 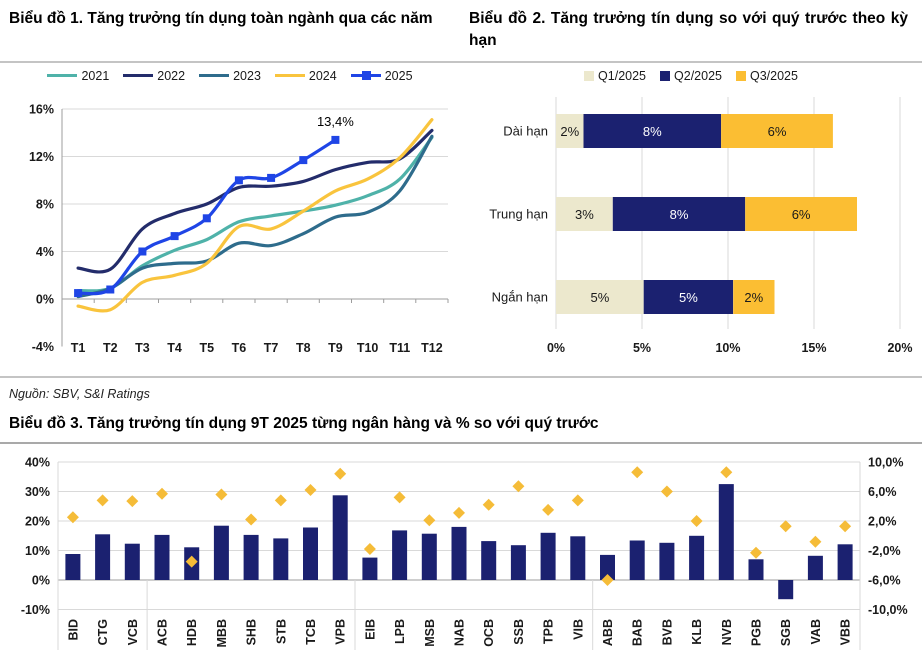 I want to click on segment-value-label: 3%, so click(x=584, y=214).